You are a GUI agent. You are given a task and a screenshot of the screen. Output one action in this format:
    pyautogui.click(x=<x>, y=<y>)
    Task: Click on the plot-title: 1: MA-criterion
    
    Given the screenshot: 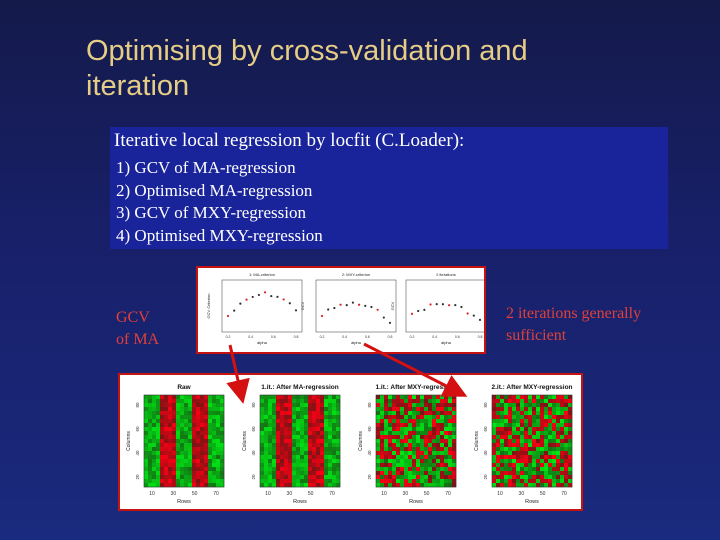 What is the action you would take?
    pyautogui.click(x=262, y=274)
    